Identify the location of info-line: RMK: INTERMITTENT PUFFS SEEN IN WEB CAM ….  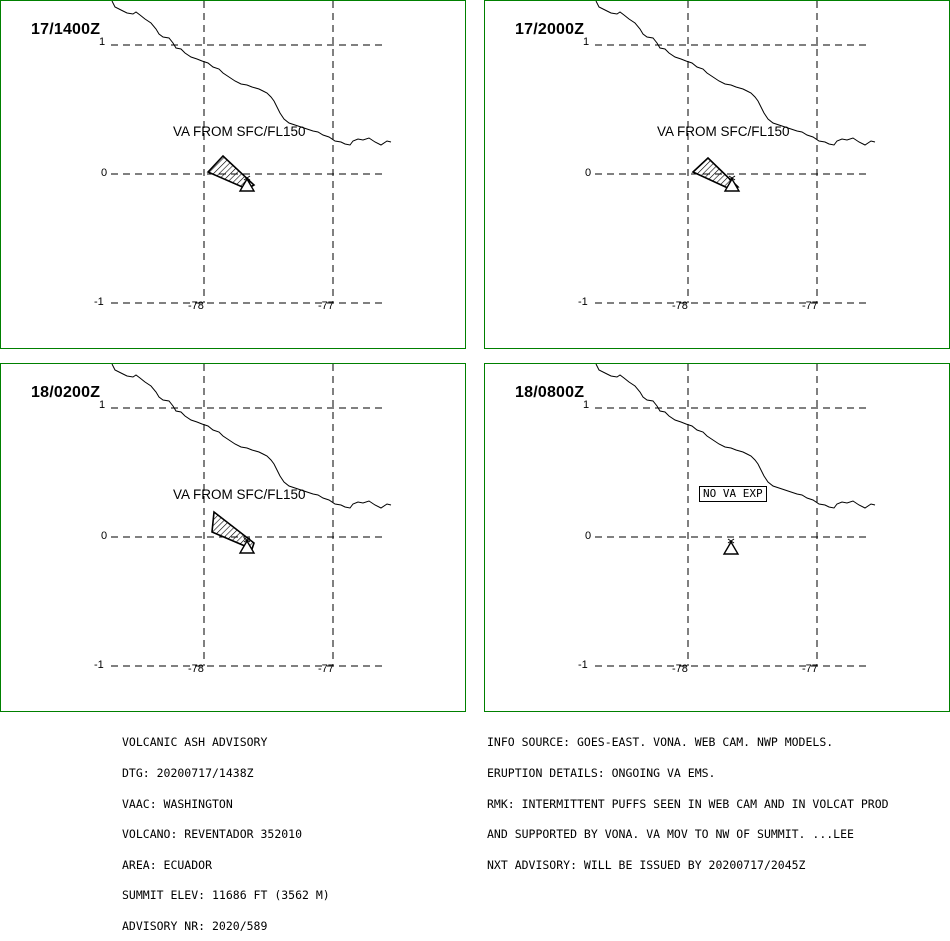
(688, 803).